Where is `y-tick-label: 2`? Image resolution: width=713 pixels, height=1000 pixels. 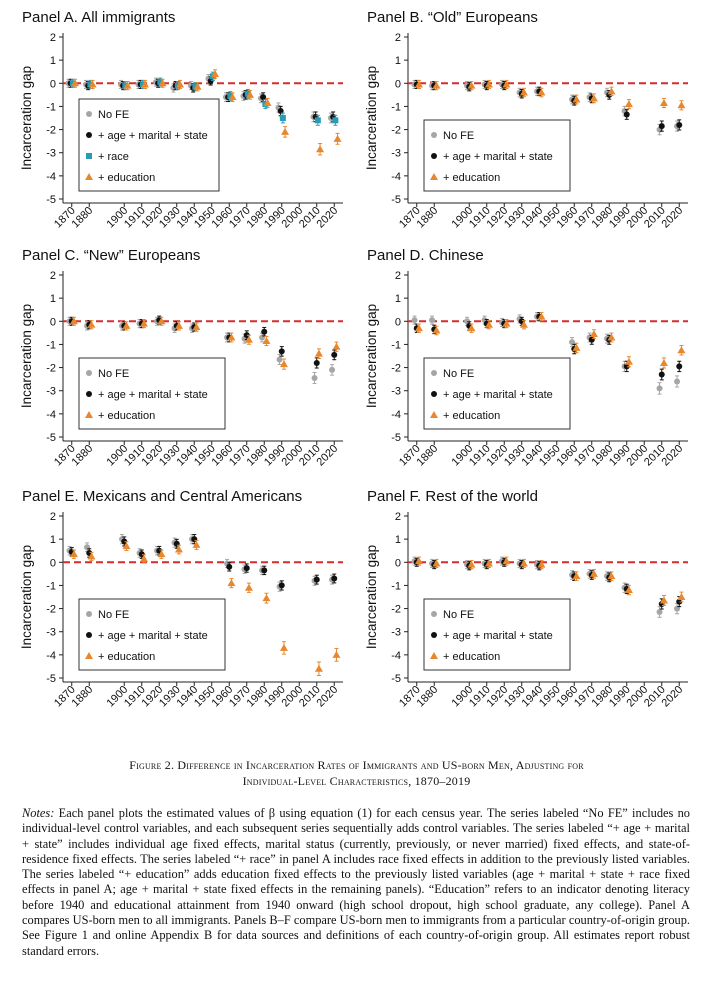
y-tick-label: 2 is located at coordinates (398, 276).